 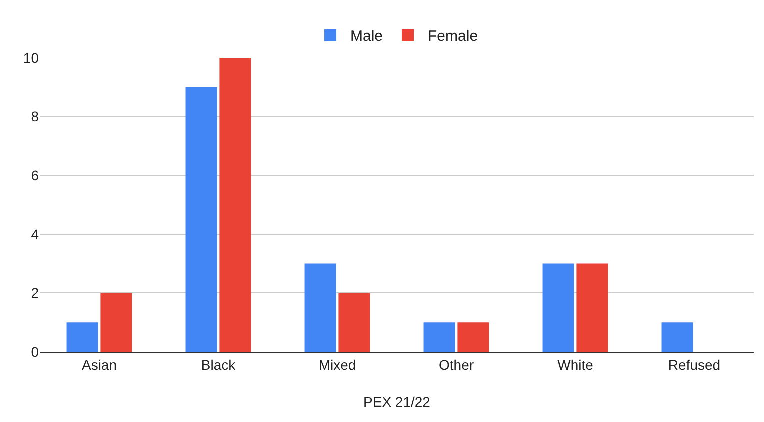 I want to click on x-tick-label: Black, so click(x=219, y=364).